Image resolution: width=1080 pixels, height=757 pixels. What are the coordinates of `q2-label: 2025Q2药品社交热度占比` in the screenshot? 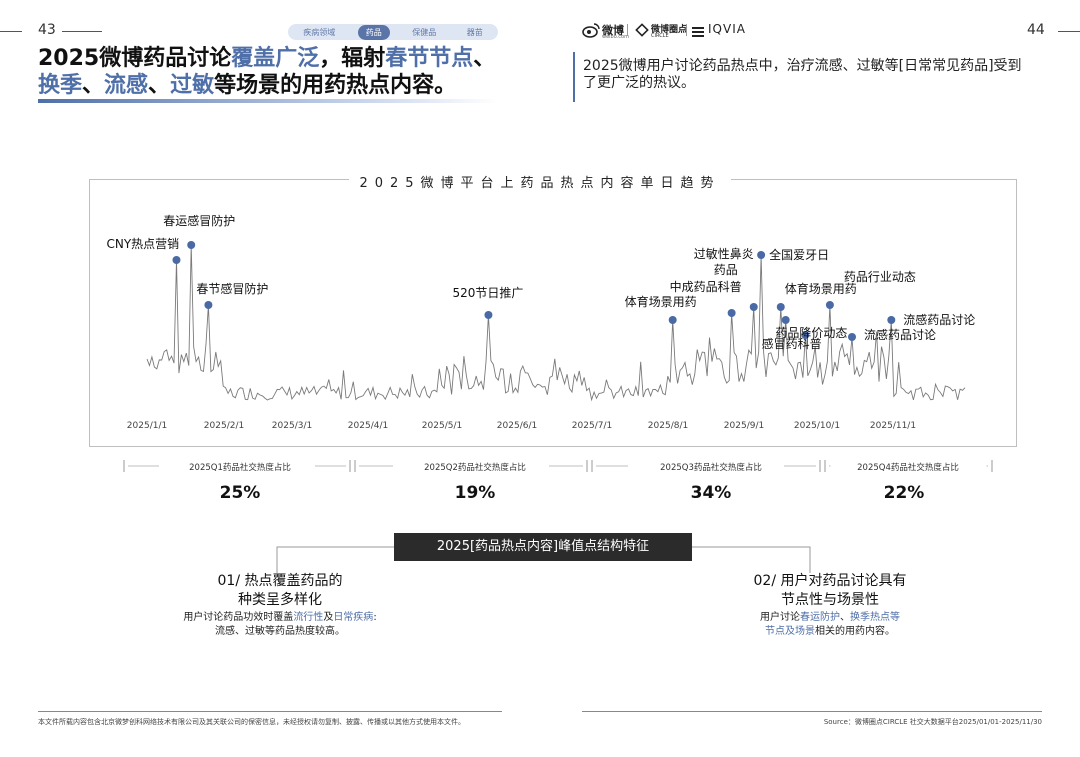 It's located at (475, 468).